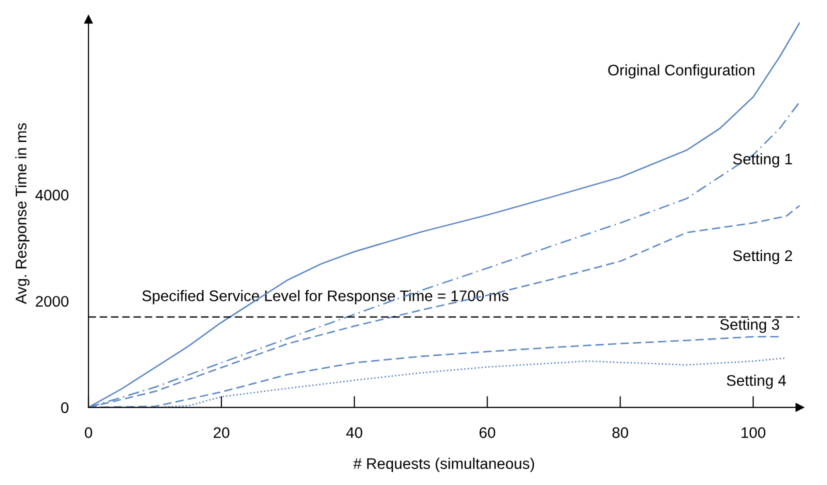 The image size is (827, 485). What do you see at coordinates (52, 301) in the screenshot?
I see `y-tick-label: 2000` at bounding box center [52, 301].